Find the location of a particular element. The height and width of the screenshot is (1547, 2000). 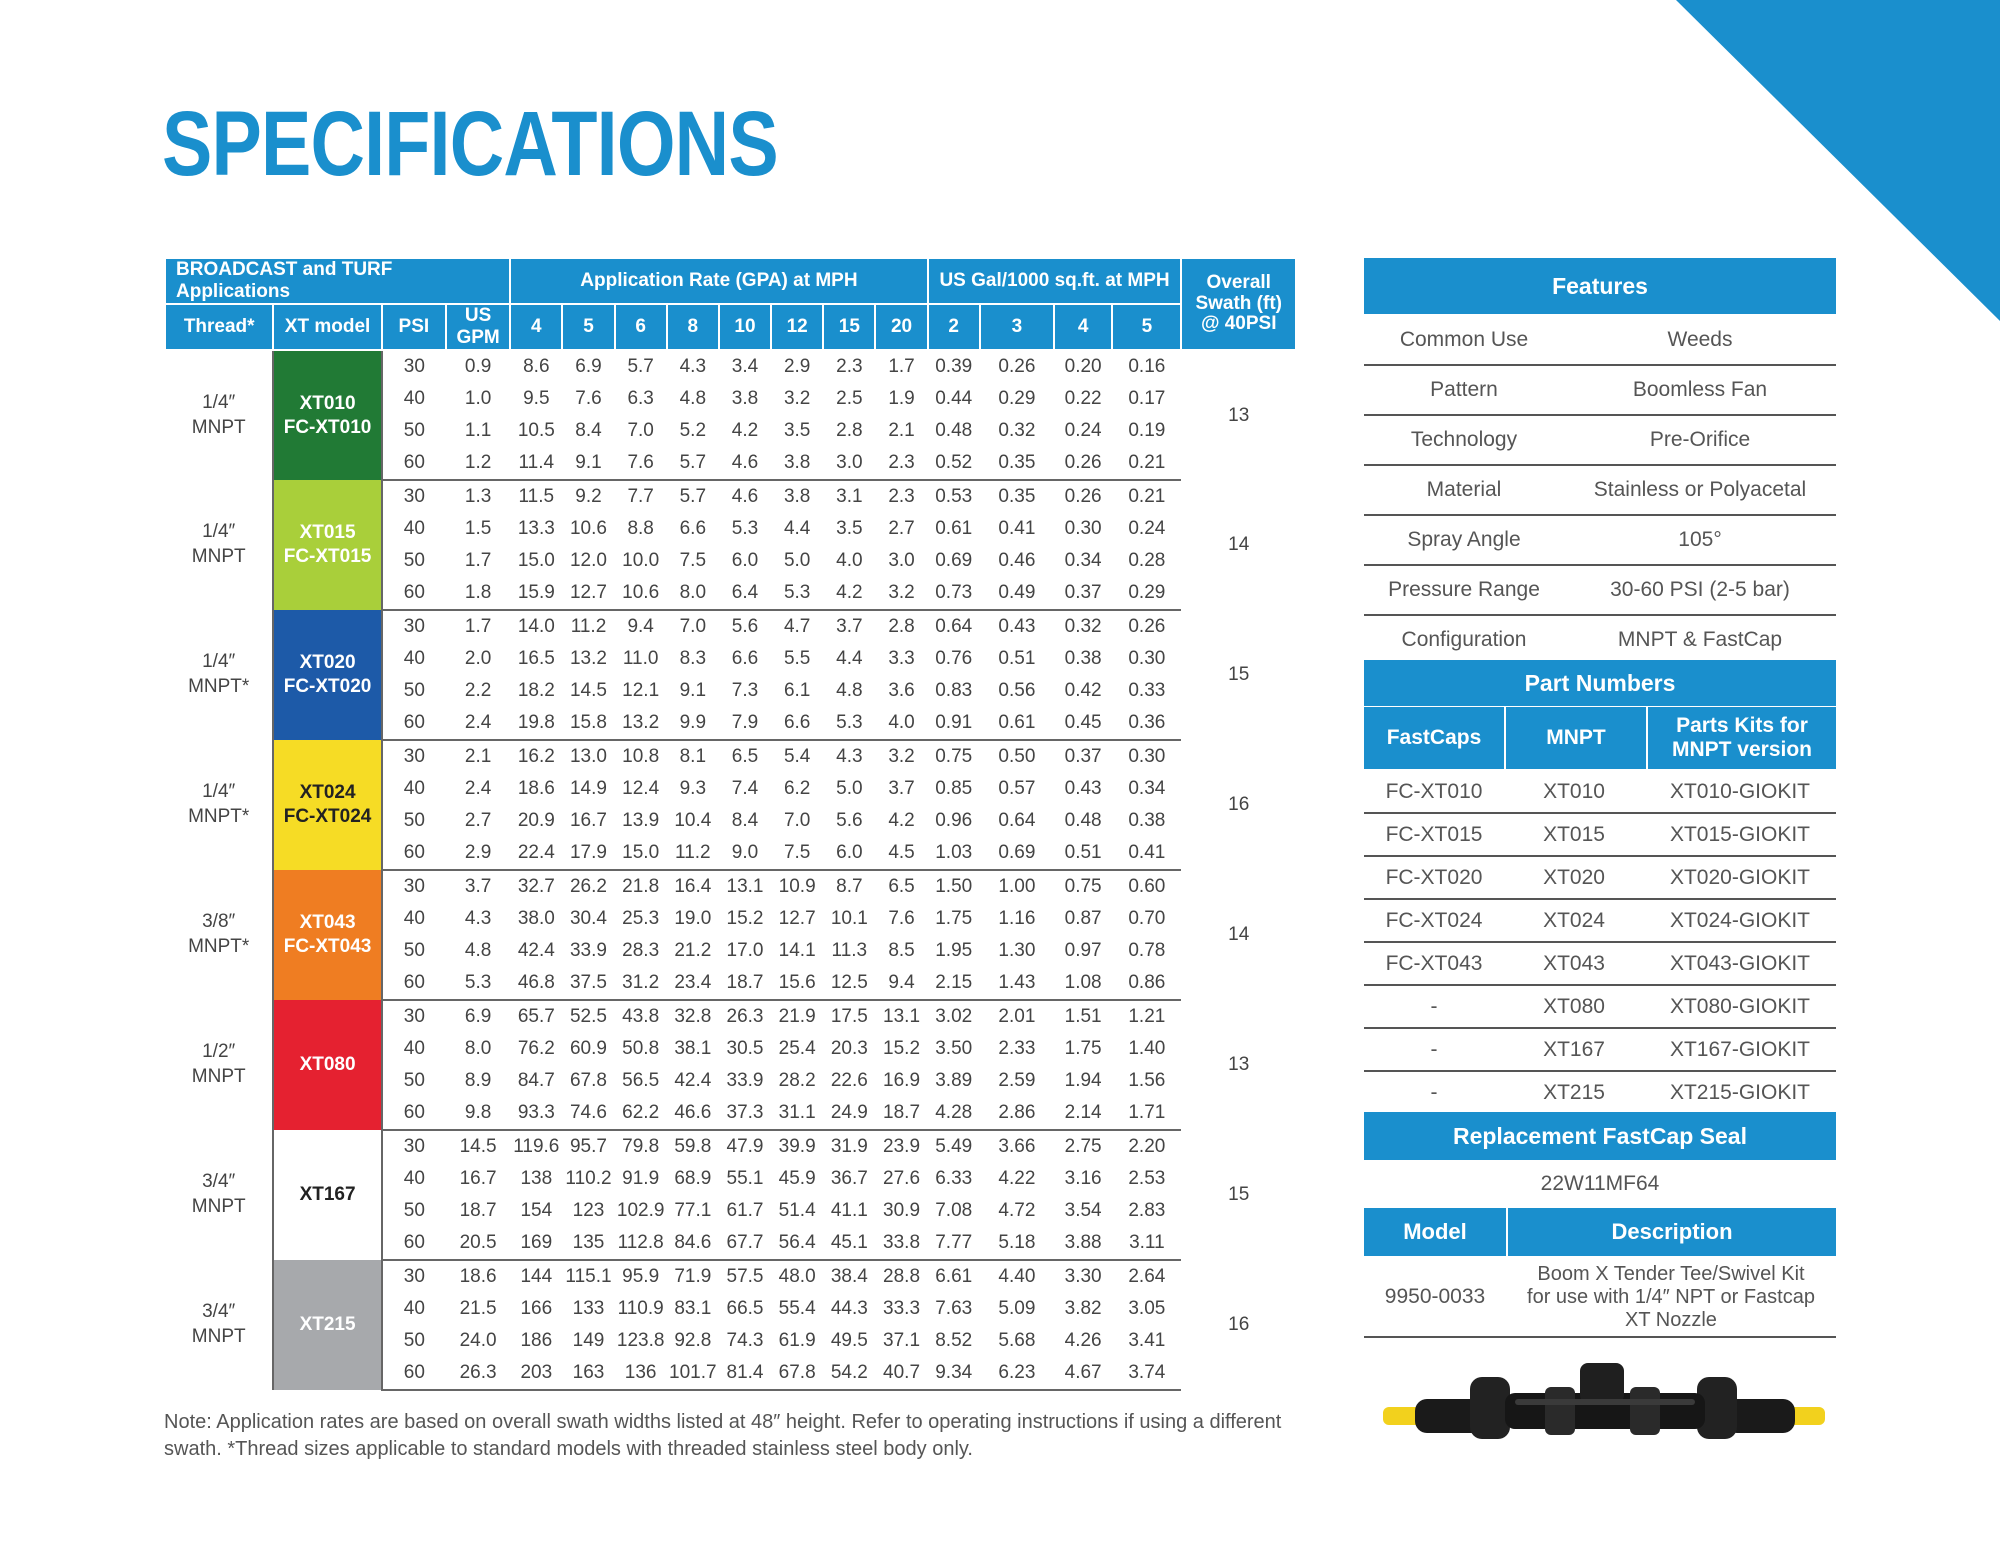

table-cell: 3.11 is located at coordinates (1147, 1244).